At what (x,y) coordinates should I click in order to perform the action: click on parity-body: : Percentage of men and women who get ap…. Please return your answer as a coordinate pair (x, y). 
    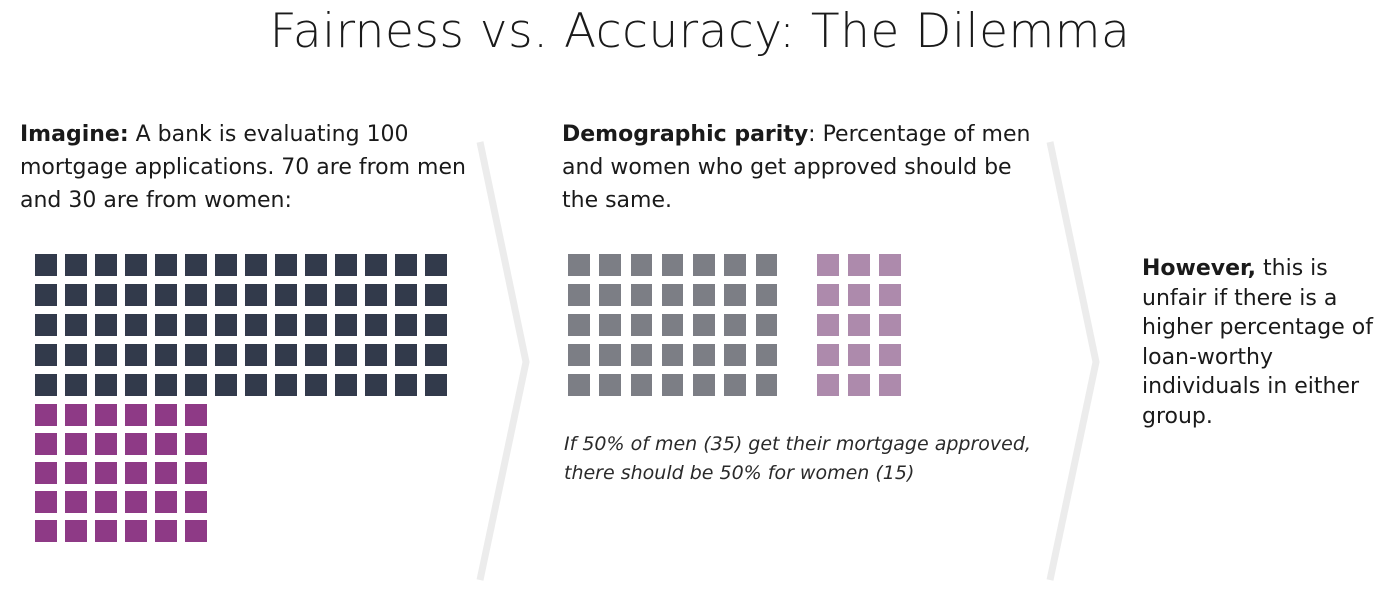
    Looking at the image, I should click on (796, 167).